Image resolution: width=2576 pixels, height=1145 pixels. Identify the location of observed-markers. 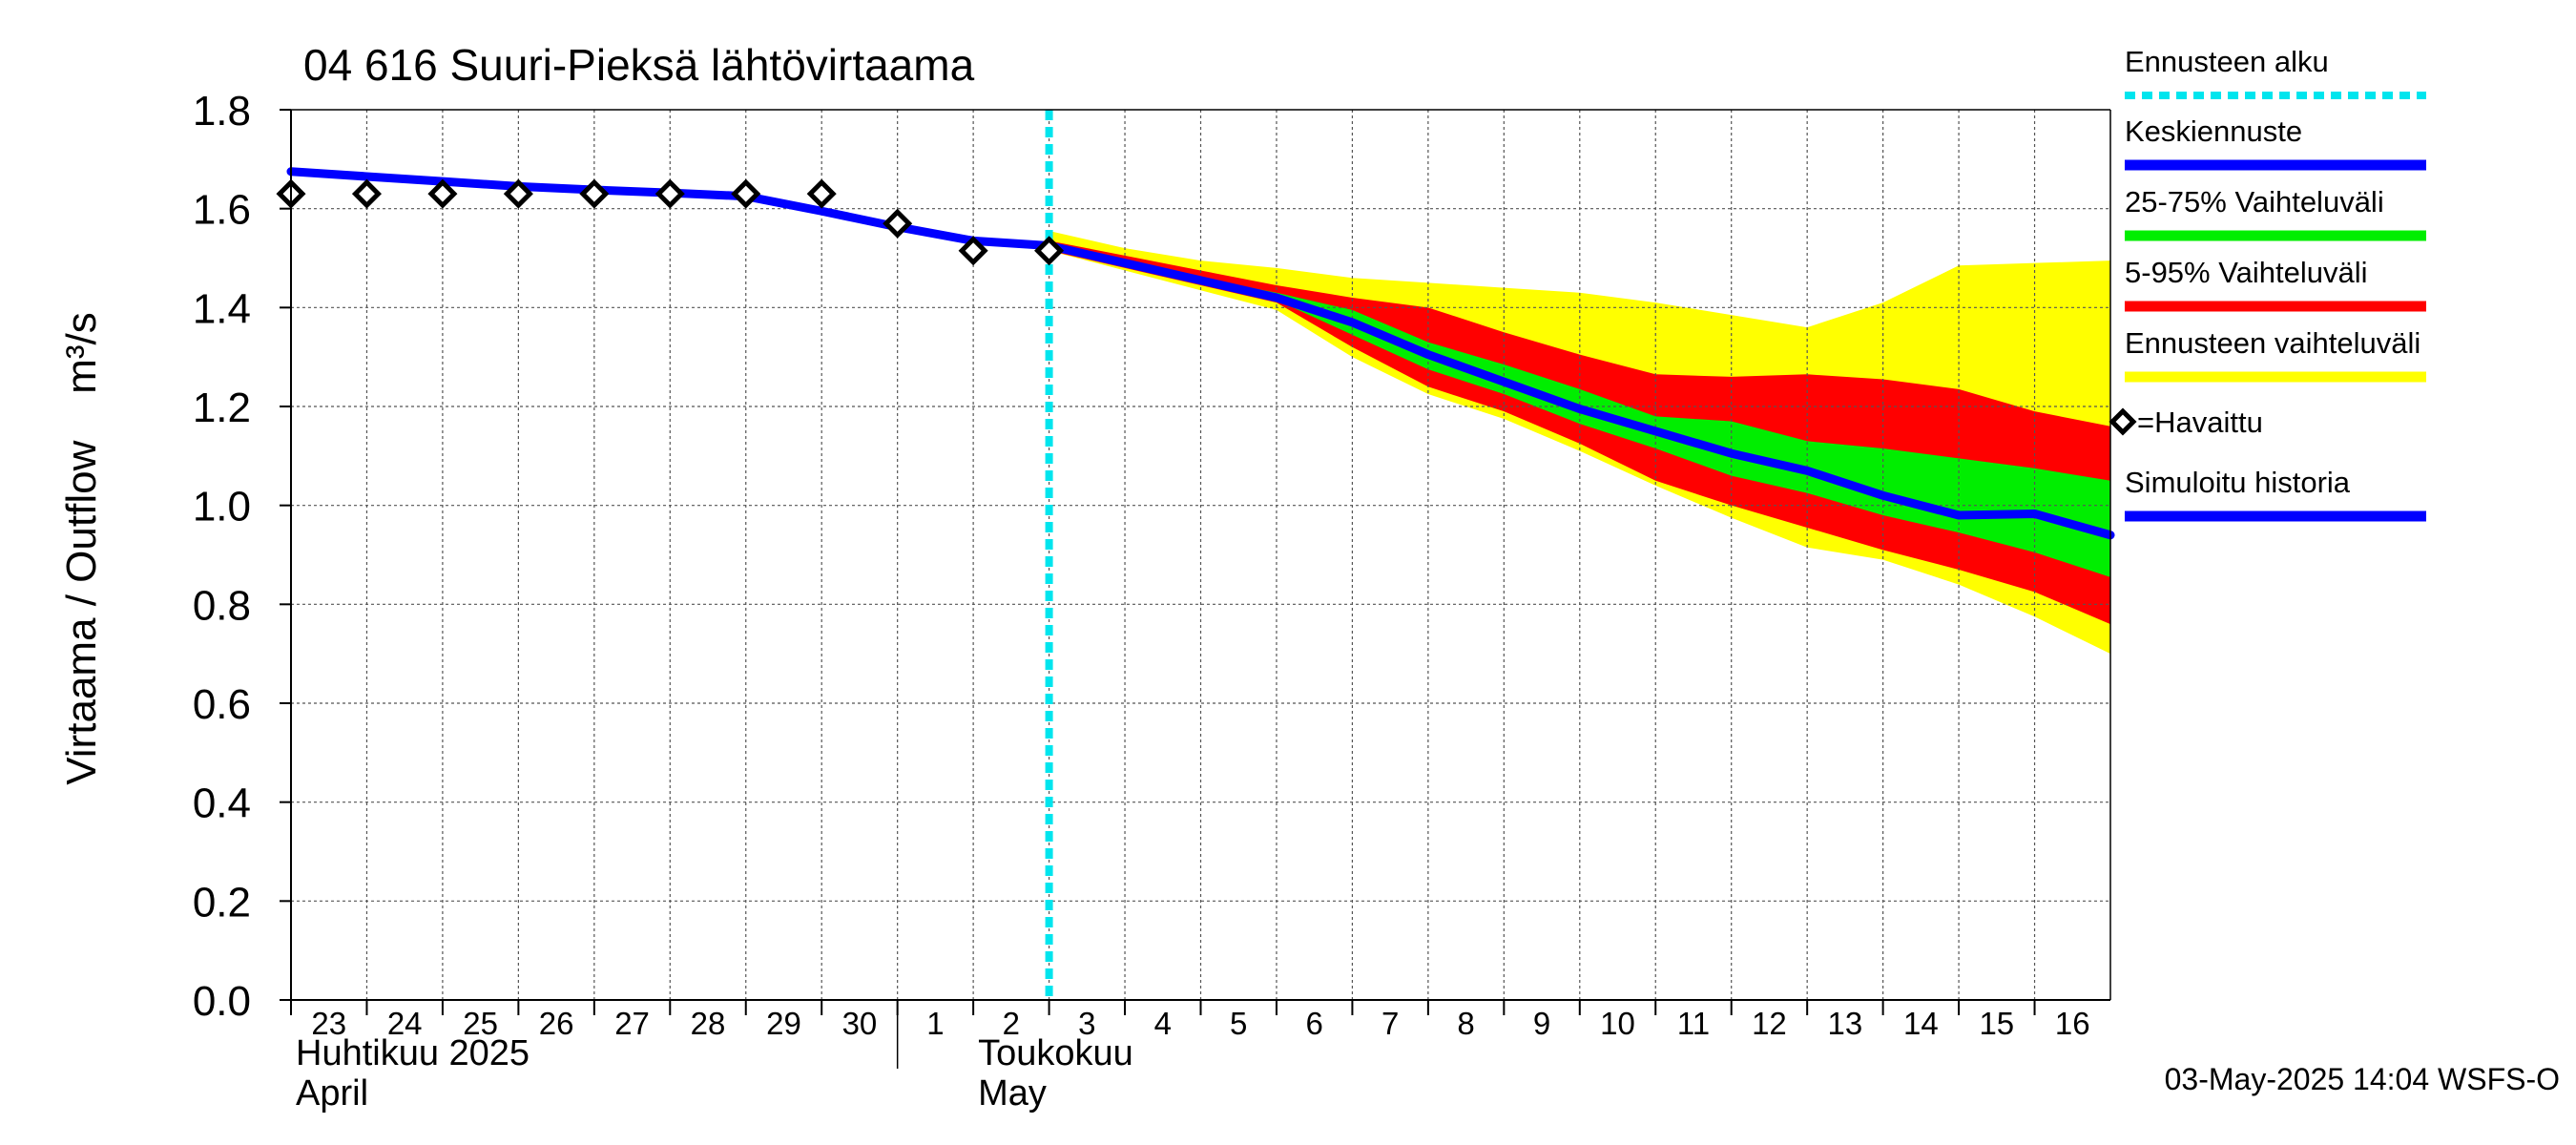
(670, 222).